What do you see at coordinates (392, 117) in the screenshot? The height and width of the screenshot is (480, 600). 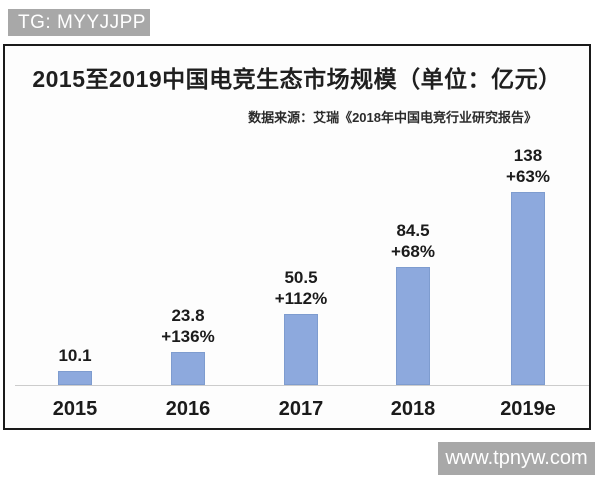 I see `chart-source-note: 数据来源：艾瑞《2018年中国电竞行业研究报告》` at bounding box center [392, 117].